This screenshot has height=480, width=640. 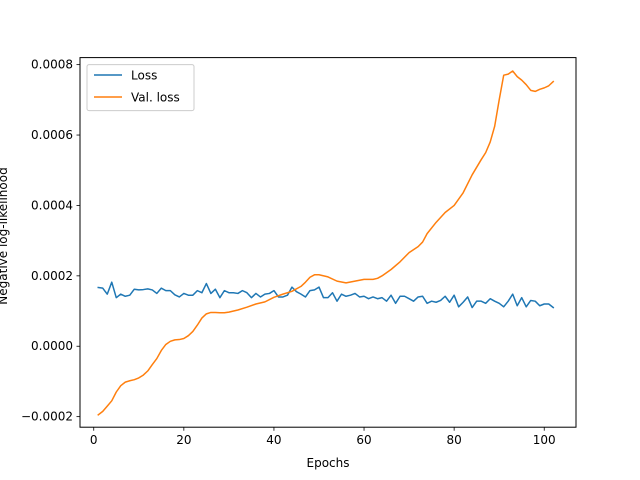 I want to click on y-tick-label: 0.0004, so click(x=52, y=205).